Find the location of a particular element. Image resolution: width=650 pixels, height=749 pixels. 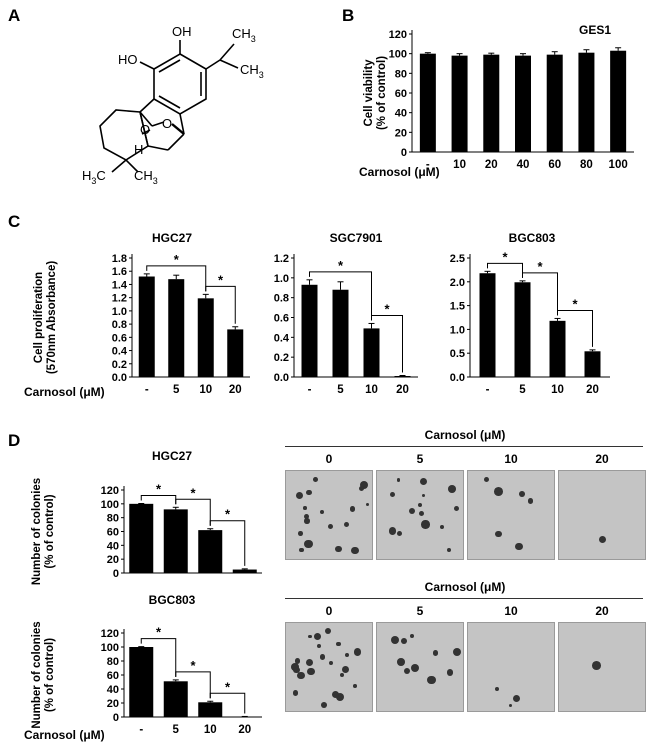

x-axis-label-d: Carnosol (μM) is located at coordinates (64, 735).